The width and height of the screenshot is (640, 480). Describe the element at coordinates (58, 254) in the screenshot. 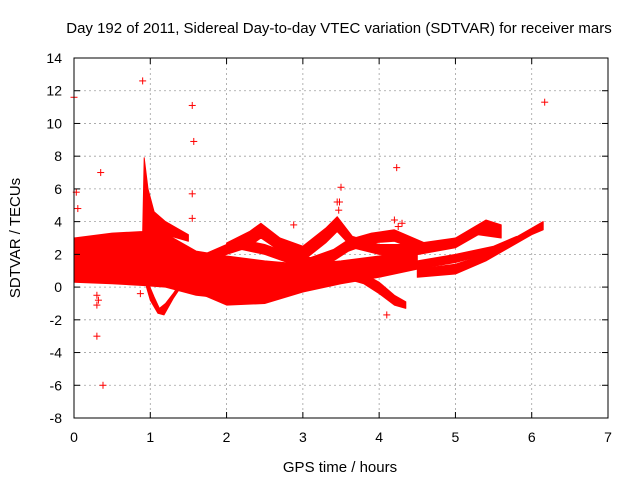

I see `y-tick-label: 2` at that location.